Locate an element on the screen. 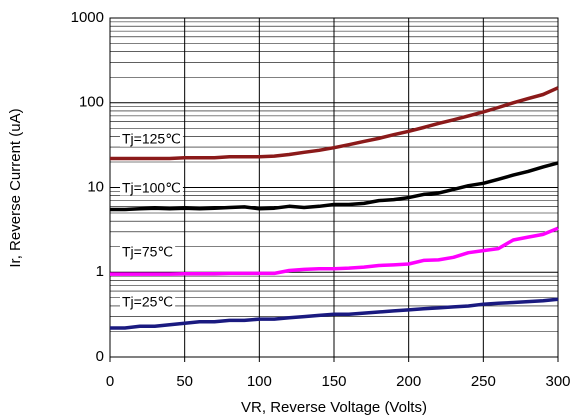 The height and width of the screenshot is (420, 579). series-label: Tj=100℃ is located at coordinates (151, 188).